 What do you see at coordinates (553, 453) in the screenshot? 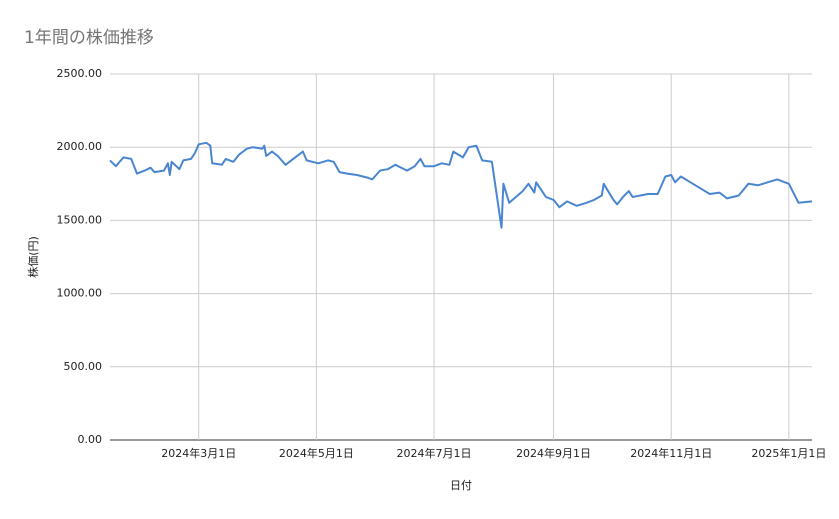
I see `x-tick-label: 2024年9月1日` at bounding box center [553, 453].